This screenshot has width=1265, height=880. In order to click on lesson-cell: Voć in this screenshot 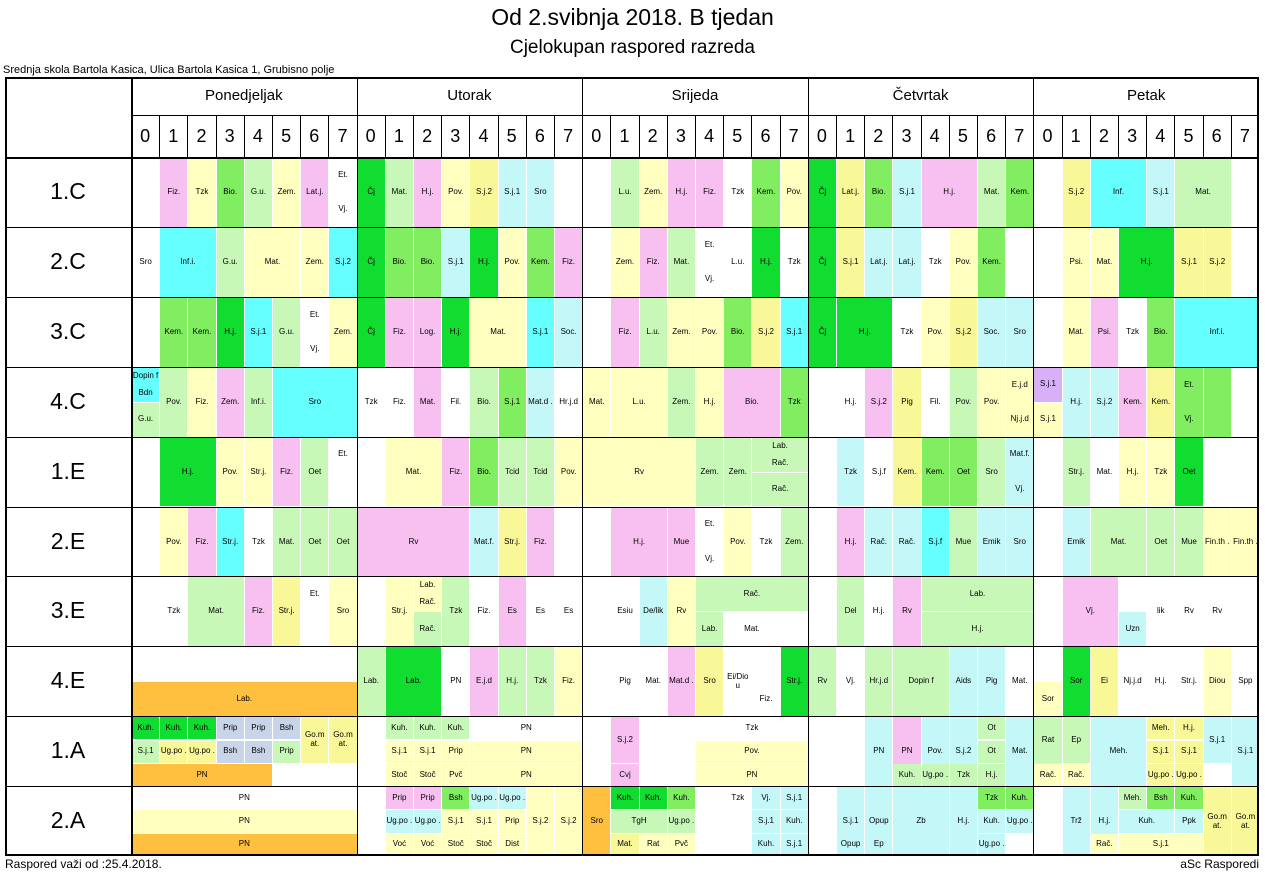, I will do `click(428, 844)`.